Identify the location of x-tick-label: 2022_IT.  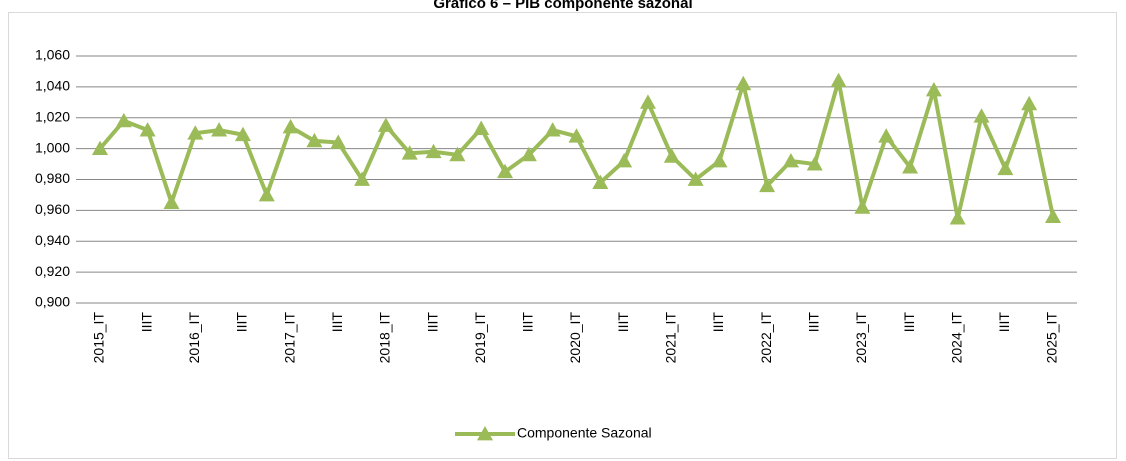
(766, 338).